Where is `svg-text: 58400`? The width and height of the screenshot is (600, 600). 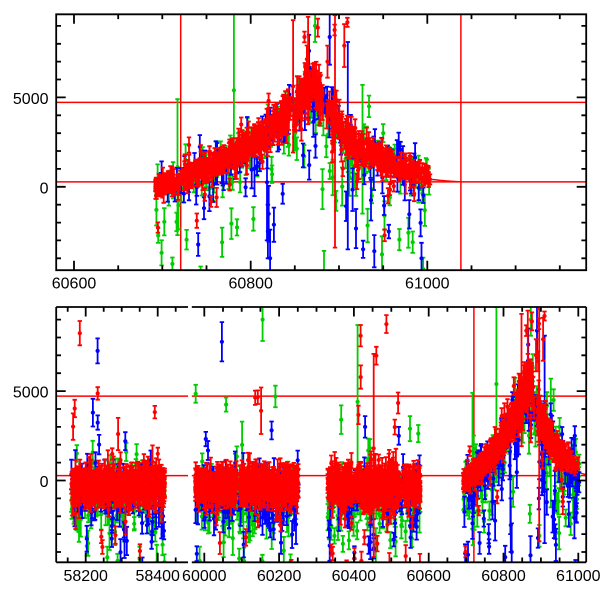 svg-text: 58400 is located at coordinates (157, 576).